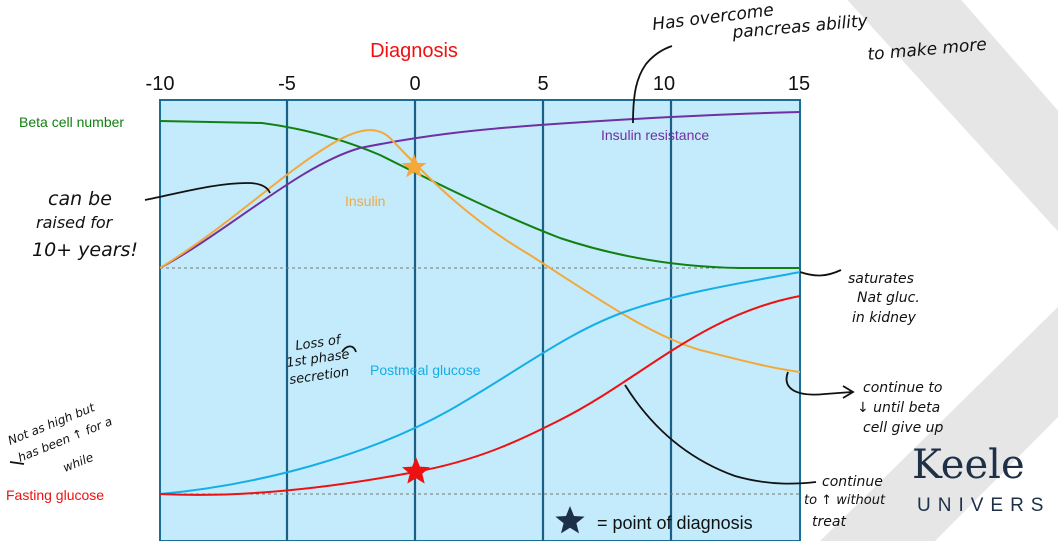 The height and width of the screenshot is (541, 1058). Describe the element at coordinates (318, 343) in the screenshot. I see `annotation-mid-line1: Loss of` at that location.